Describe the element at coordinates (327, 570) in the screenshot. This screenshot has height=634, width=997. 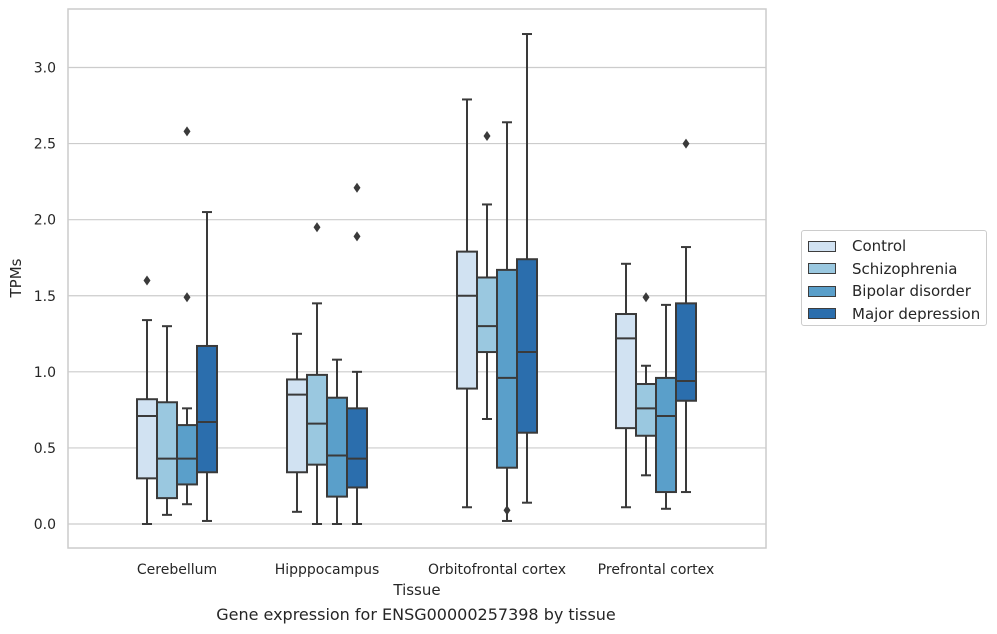
I see `x-tick-label: Hipppocampus` at that location.